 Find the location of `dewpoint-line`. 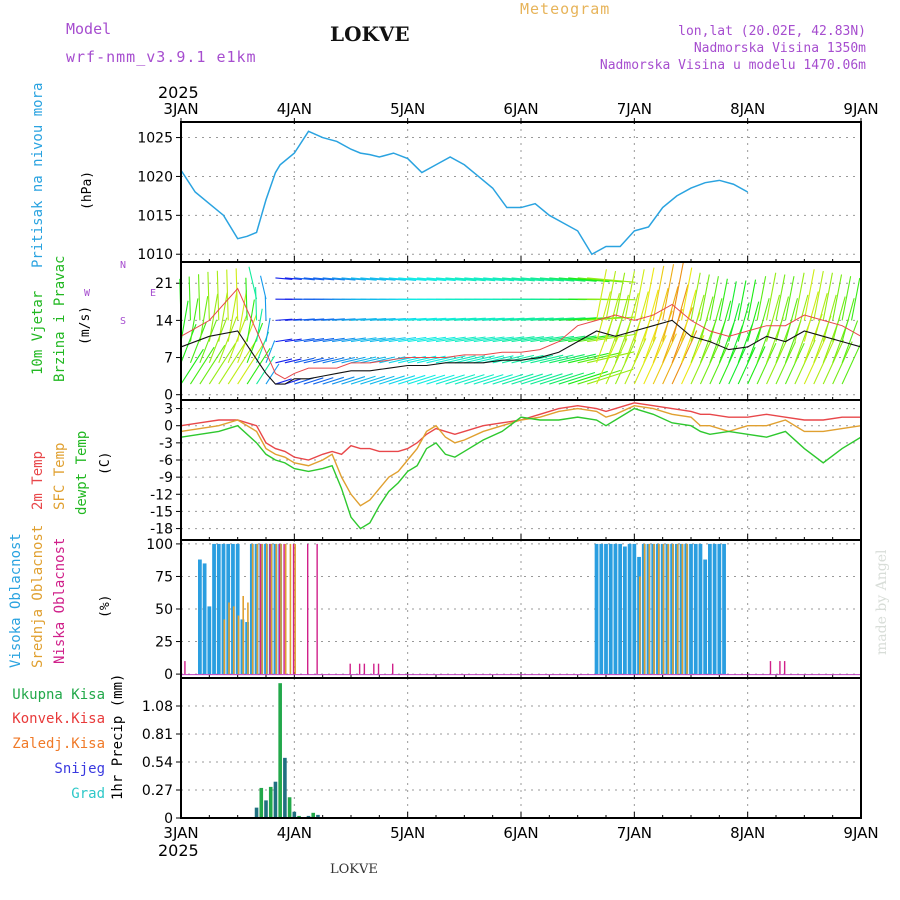

dewpoint-line is located at coordinates (521, 468).